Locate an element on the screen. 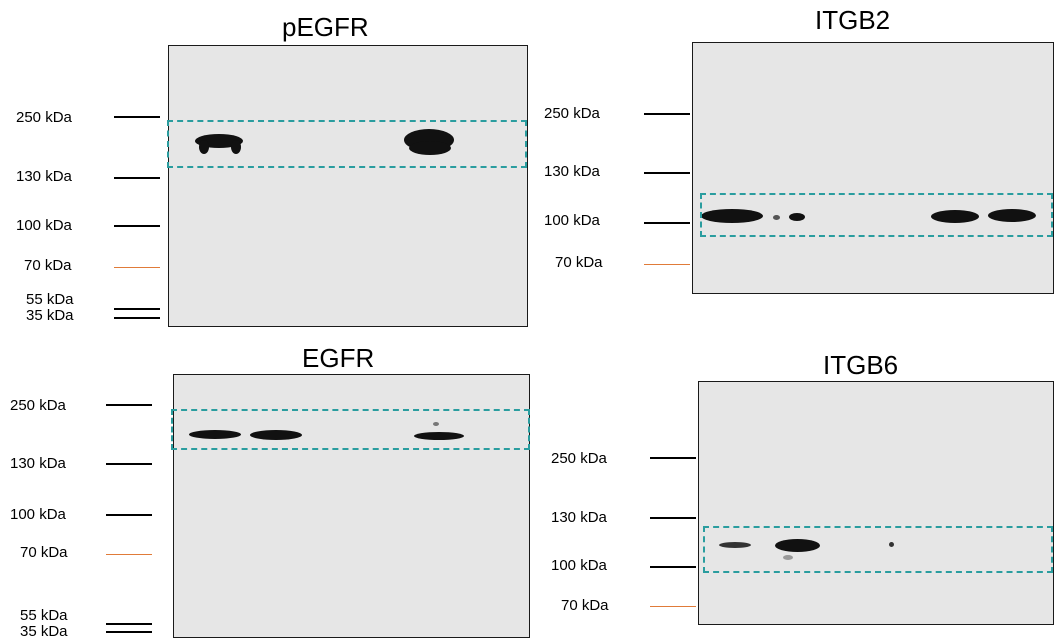 This screenshot has height=640, width=1058. panel-title: EGFR is located at coordinates (338, 358).